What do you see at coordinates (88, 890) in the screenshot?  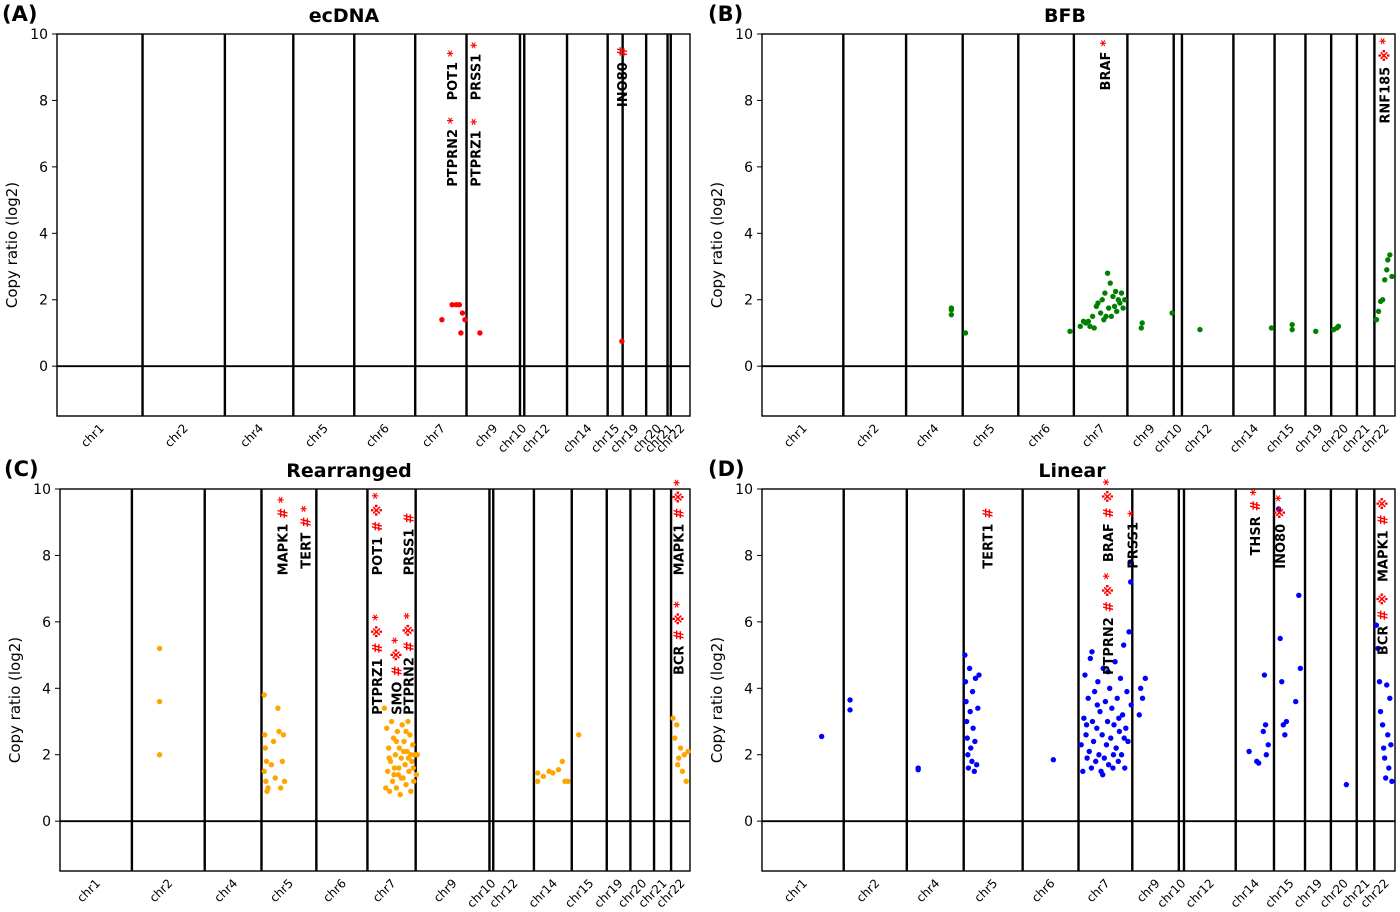 I see `x-tick-label: chr1` at bounding box center [88, 890].